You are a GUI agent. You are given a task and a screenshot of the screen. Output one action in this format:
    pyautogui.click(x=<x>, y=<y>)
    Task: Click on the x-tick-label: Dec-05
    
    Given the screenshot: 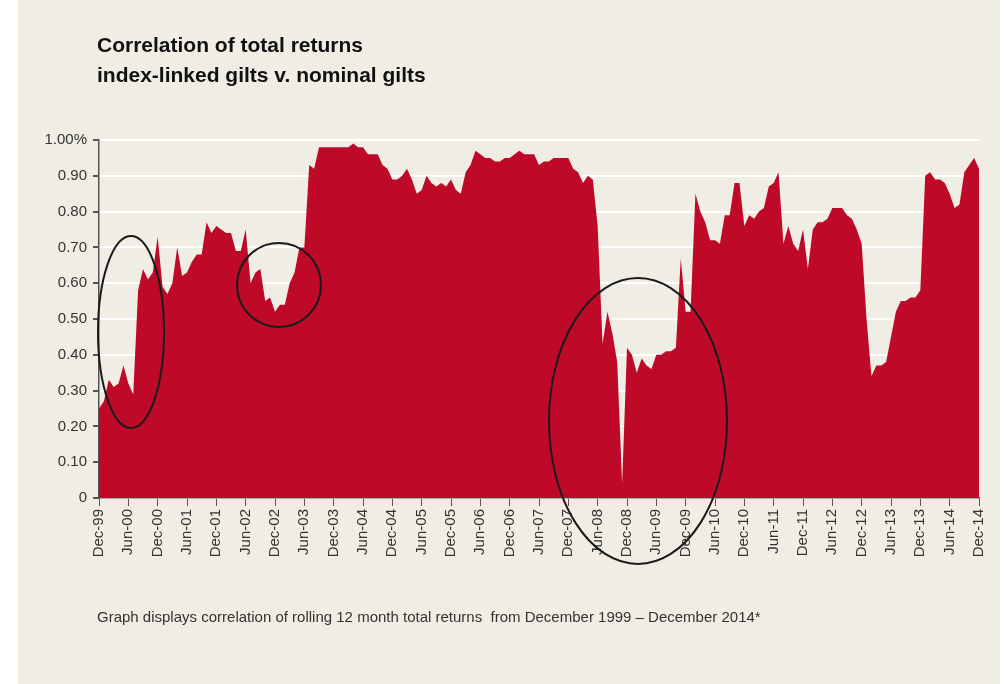 What is the action you would take?
    pyautogui.click(x=450, y=533)
    